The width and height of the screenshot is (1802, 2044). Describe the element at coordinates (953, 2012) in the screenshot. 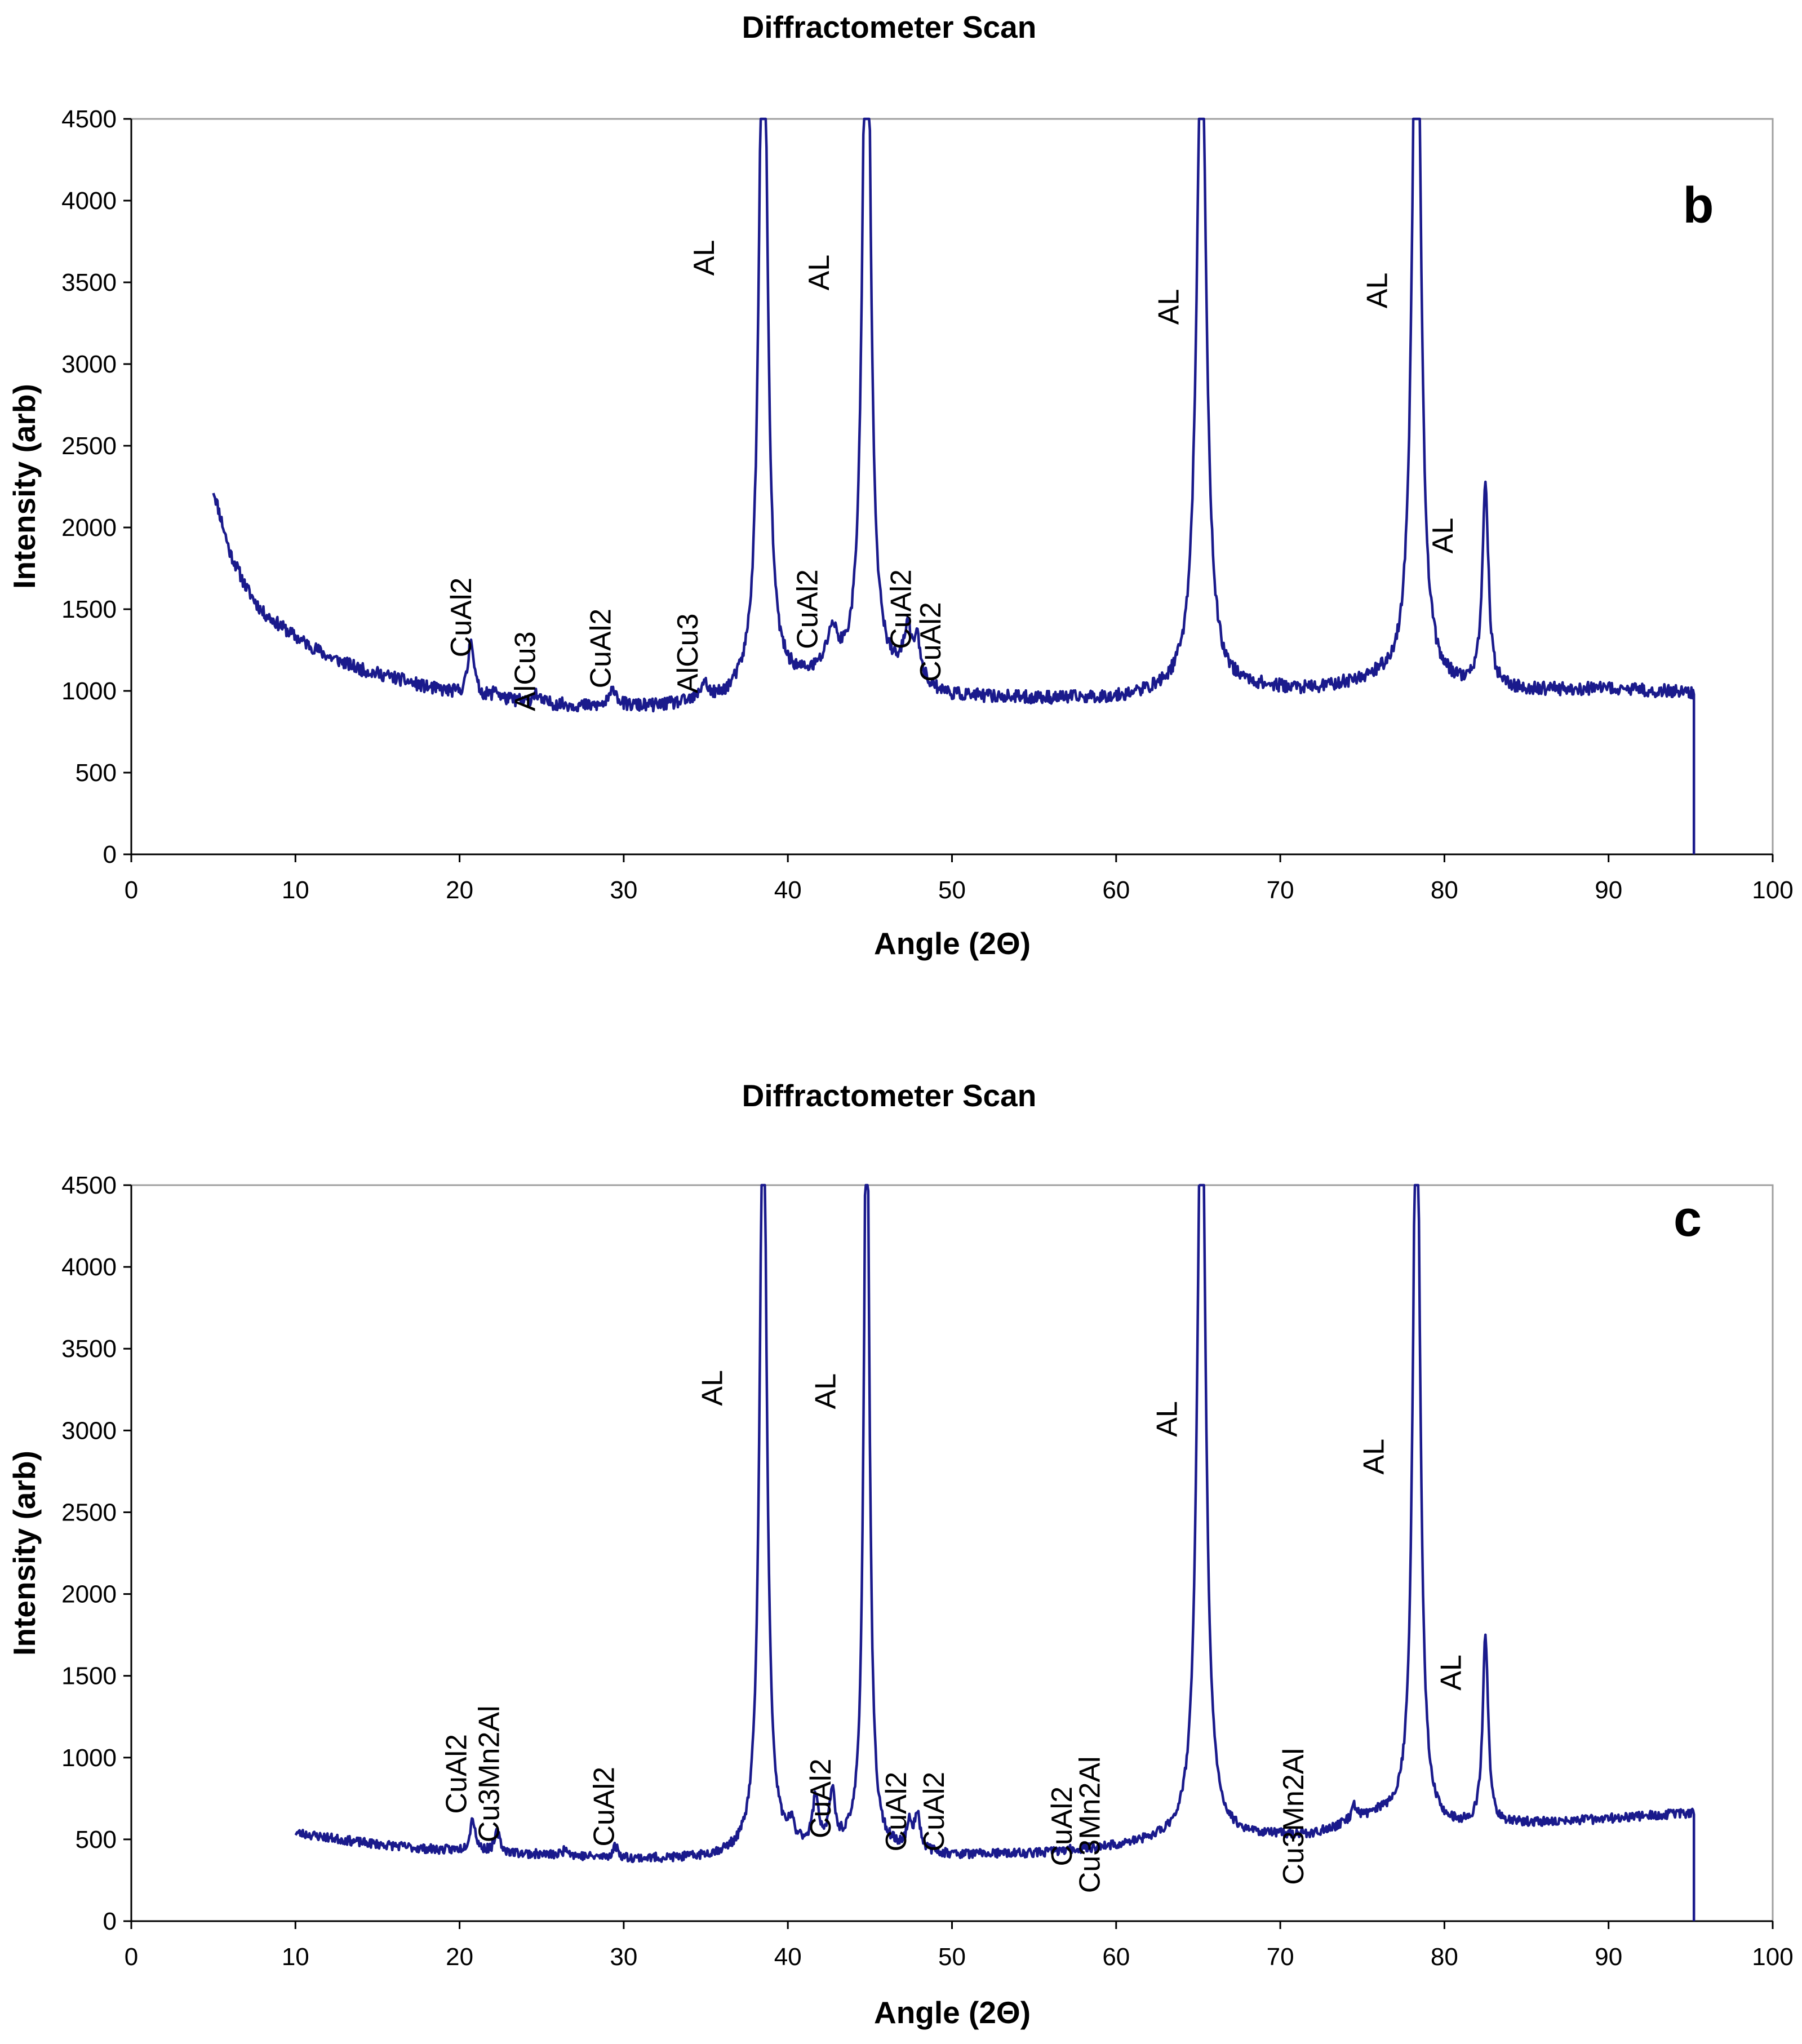

I see `x-axis-title-c: Angle (2Θ)` at that location.